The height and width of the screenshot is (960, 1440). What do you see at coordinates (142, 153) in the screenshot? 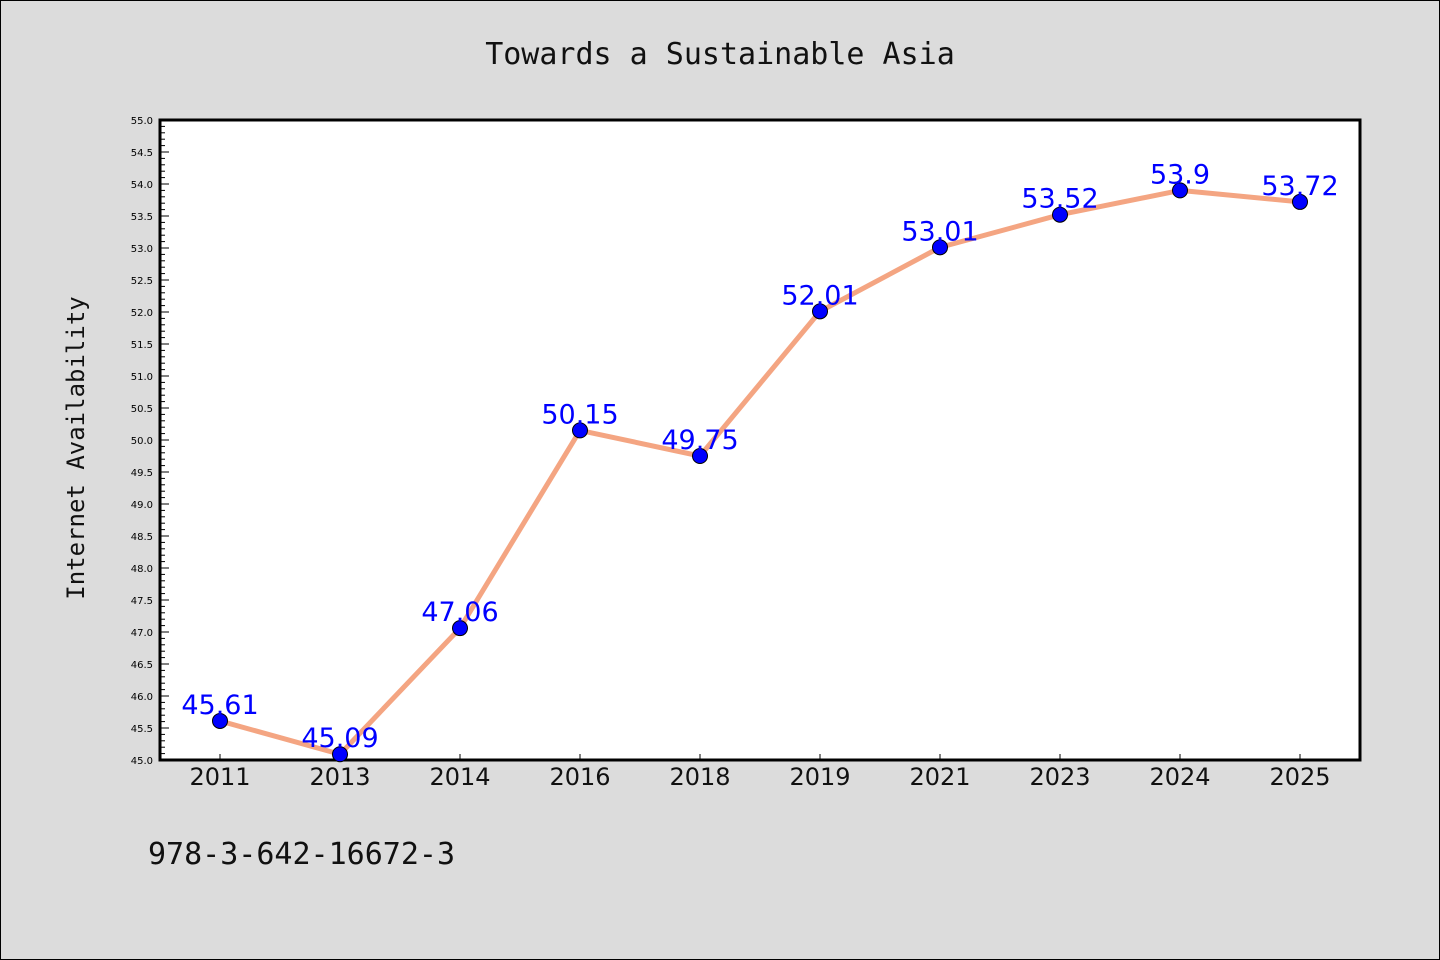
I see `y-tick-label: 54.5` at bounding box center [142, 153].